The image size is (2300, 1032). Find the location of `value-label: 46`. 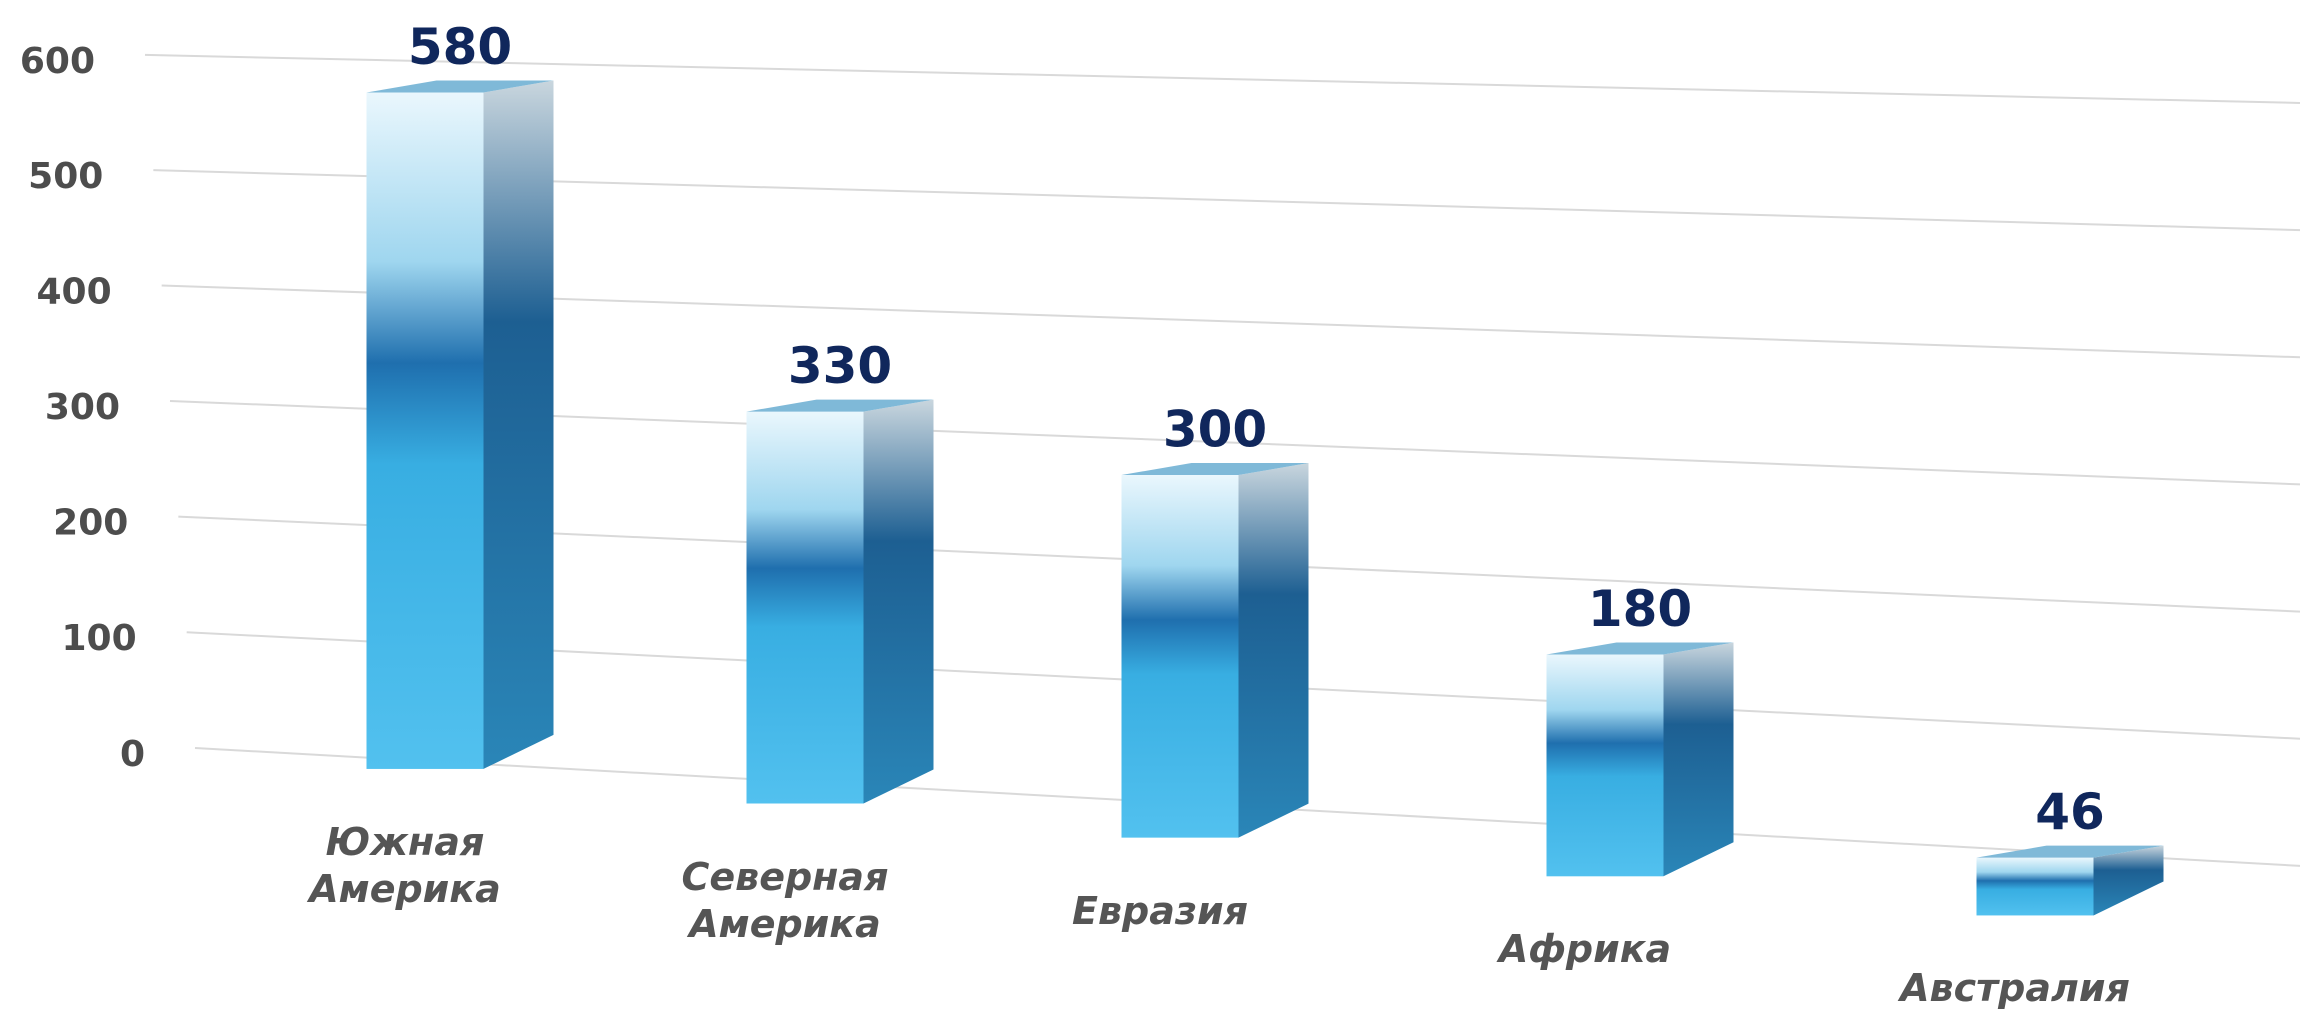

value-label: 46 is located at coordinates (2070, 812).